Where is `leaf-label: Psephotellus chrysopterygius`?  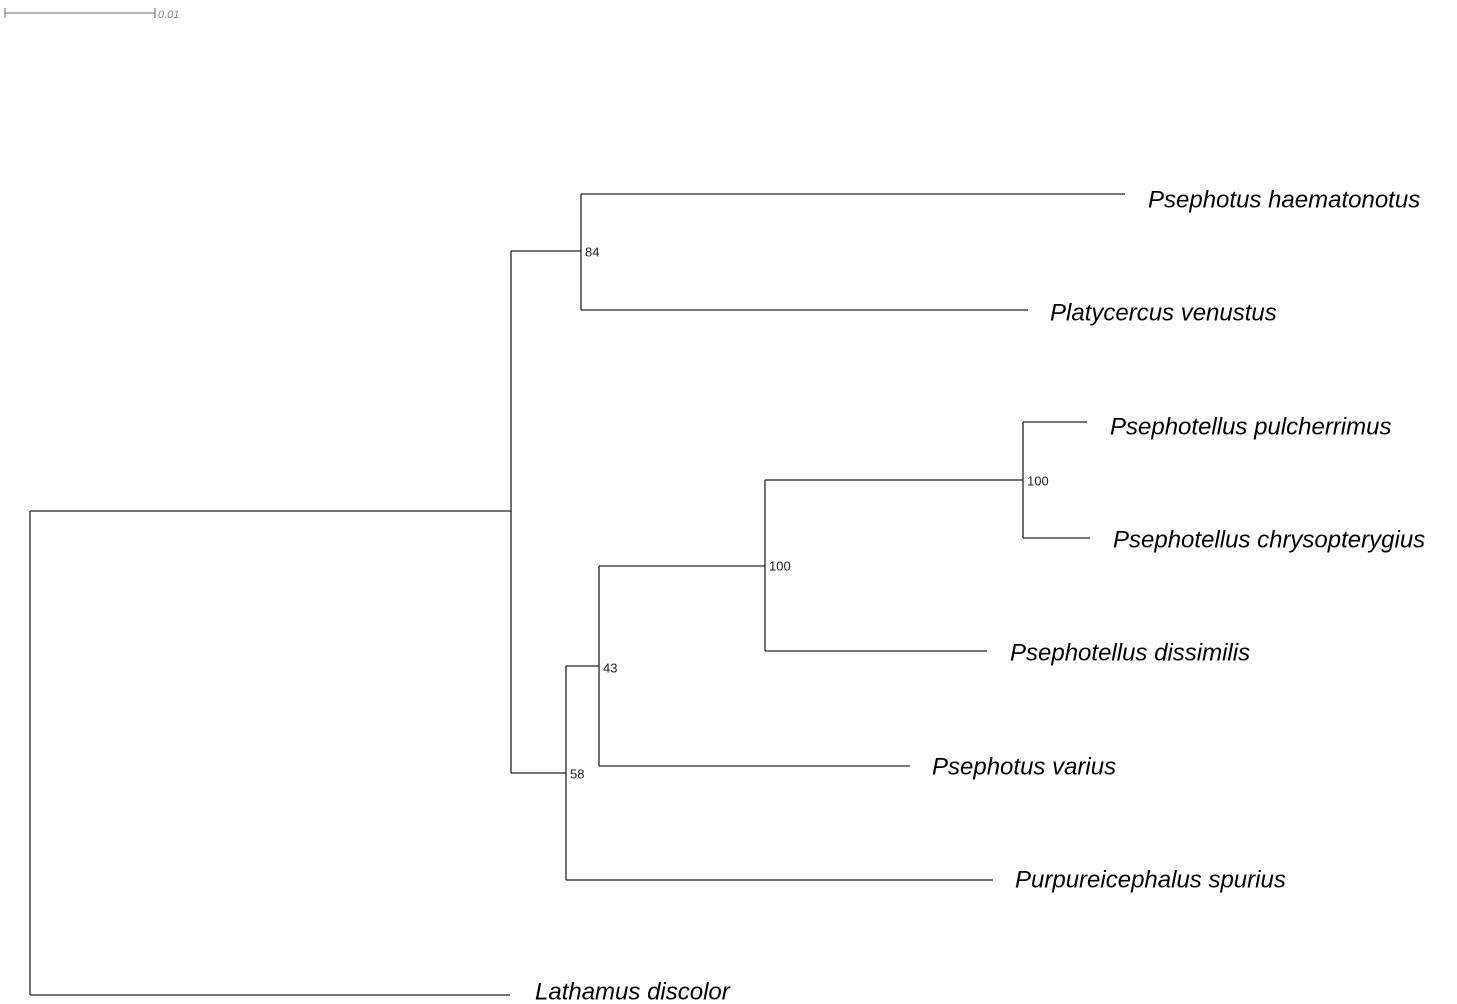 leaf-label: Psephotellus chrysopterygius is located at coordinates (1269, 539).